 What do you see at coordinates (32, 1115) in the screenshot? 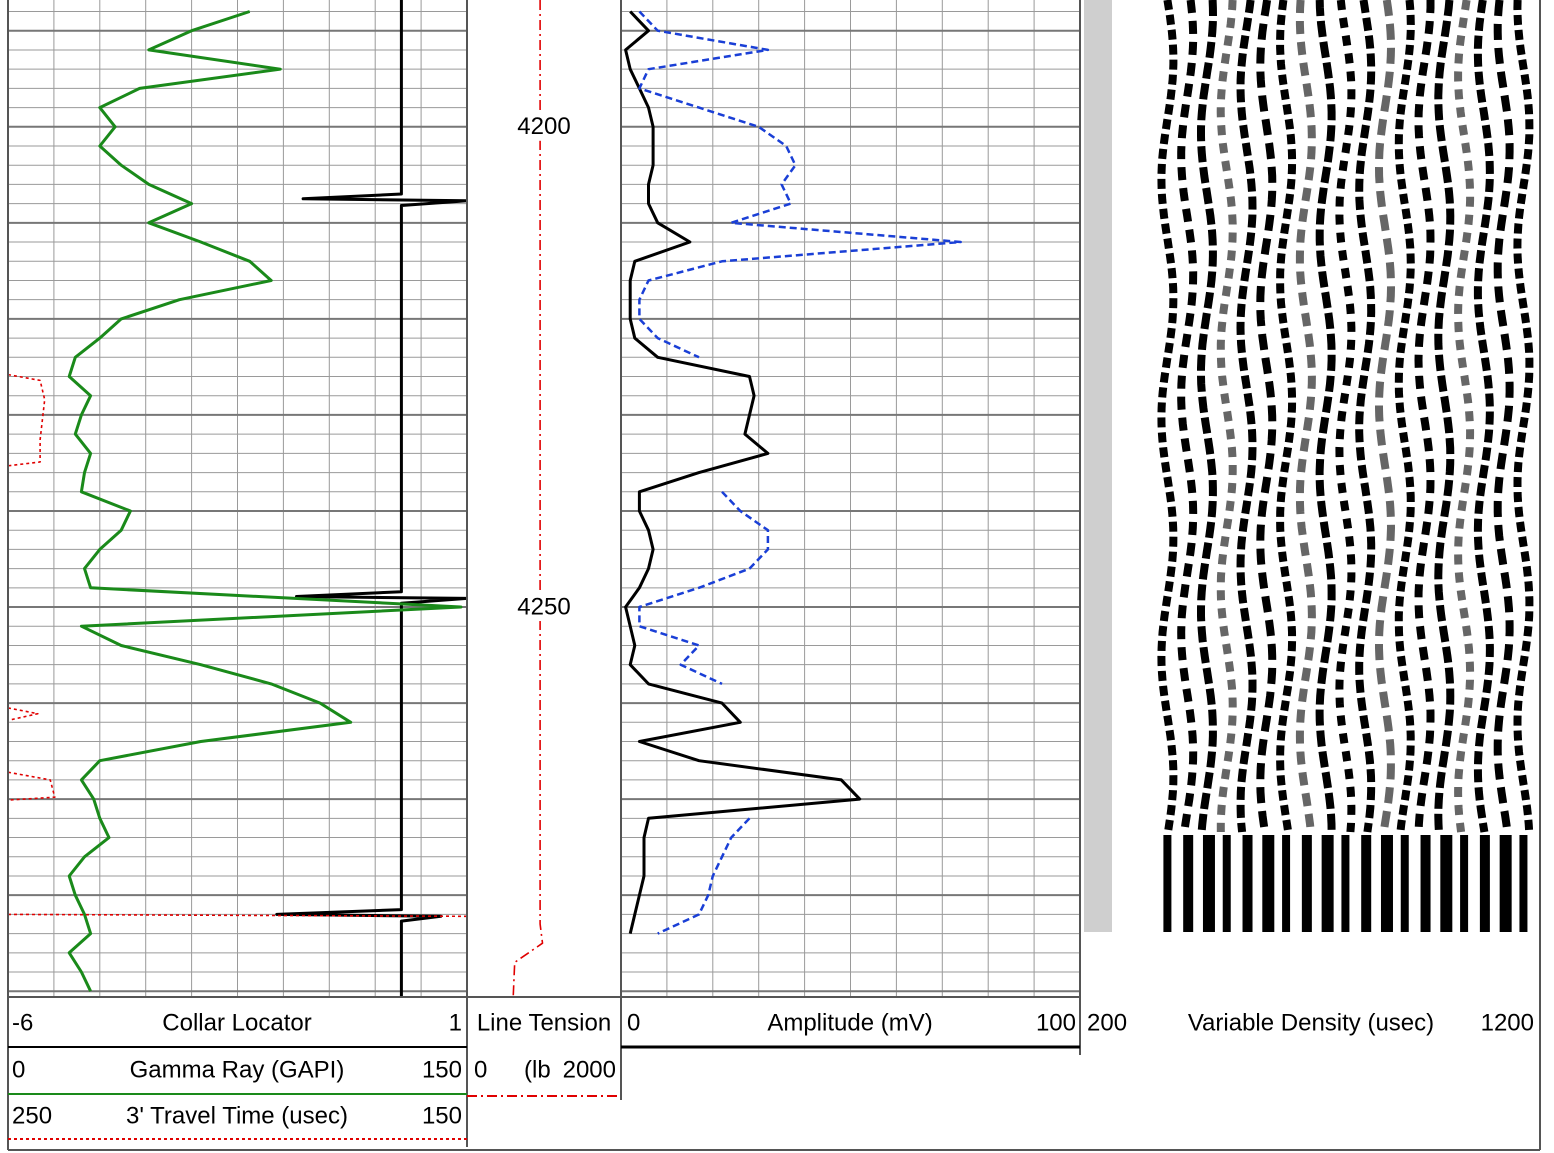
I see `scale-min: 250` at bounding box center [32, 1115].